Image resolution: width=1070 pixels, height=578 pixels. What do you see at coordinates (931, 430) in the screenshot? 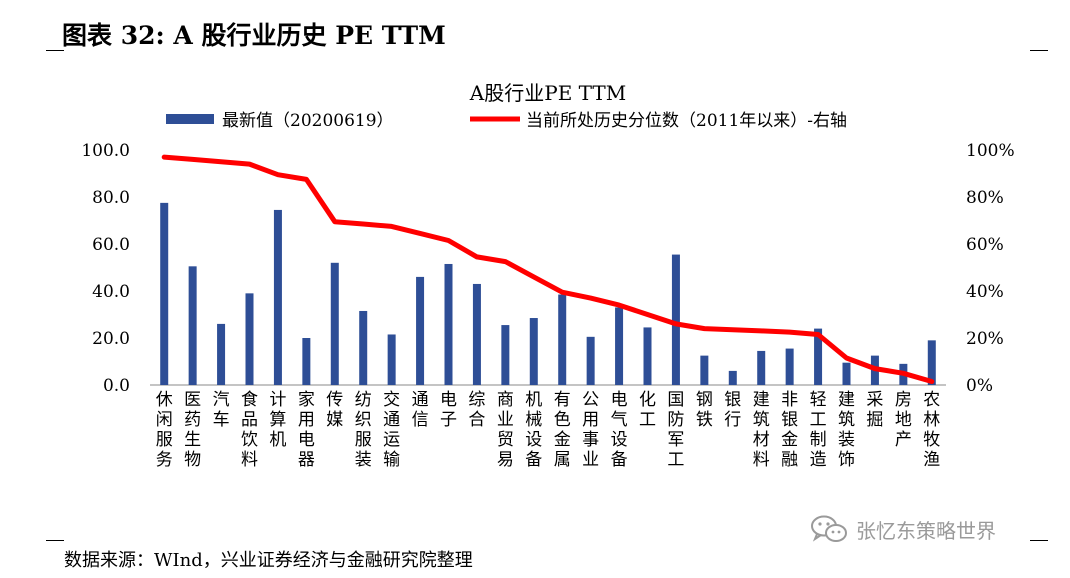
I see `x-tick-label: 农林牧渔` at bounding box center [931, 430].